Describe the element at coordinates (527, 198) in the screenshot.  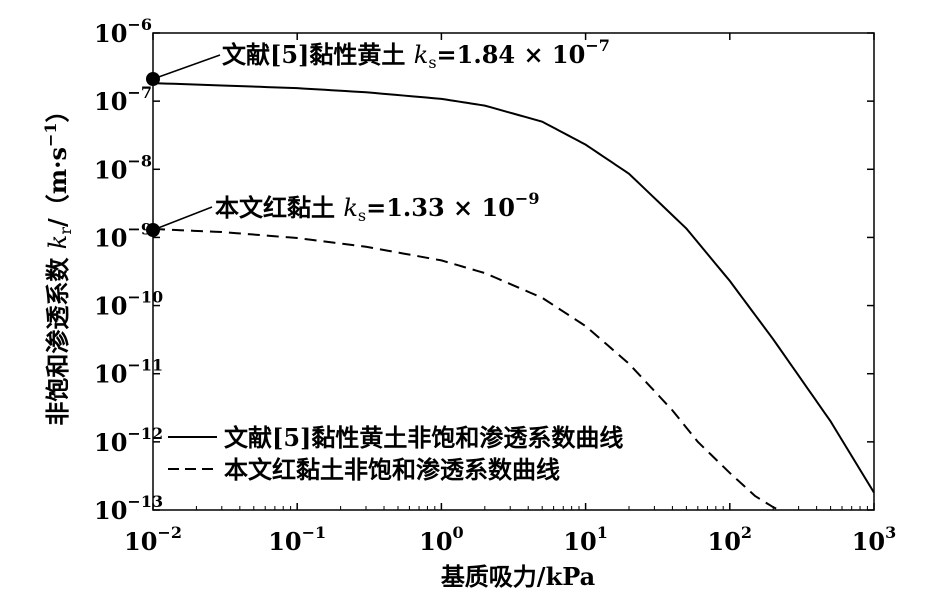
I see `annotation-2-exp: −9` at that location.